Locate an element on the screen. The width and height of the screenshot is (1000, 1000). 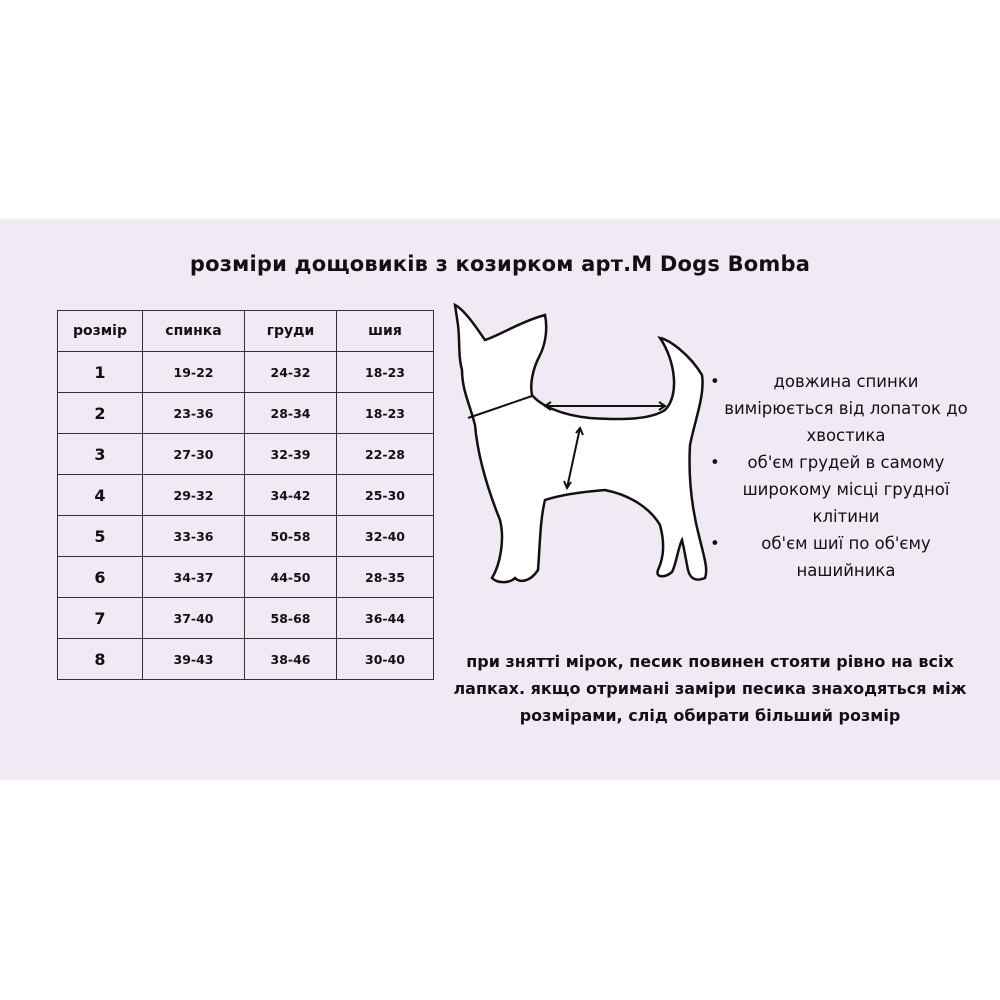
table-row: 5 33-36 50-58 32-40 is located at coordinates (245, 536).